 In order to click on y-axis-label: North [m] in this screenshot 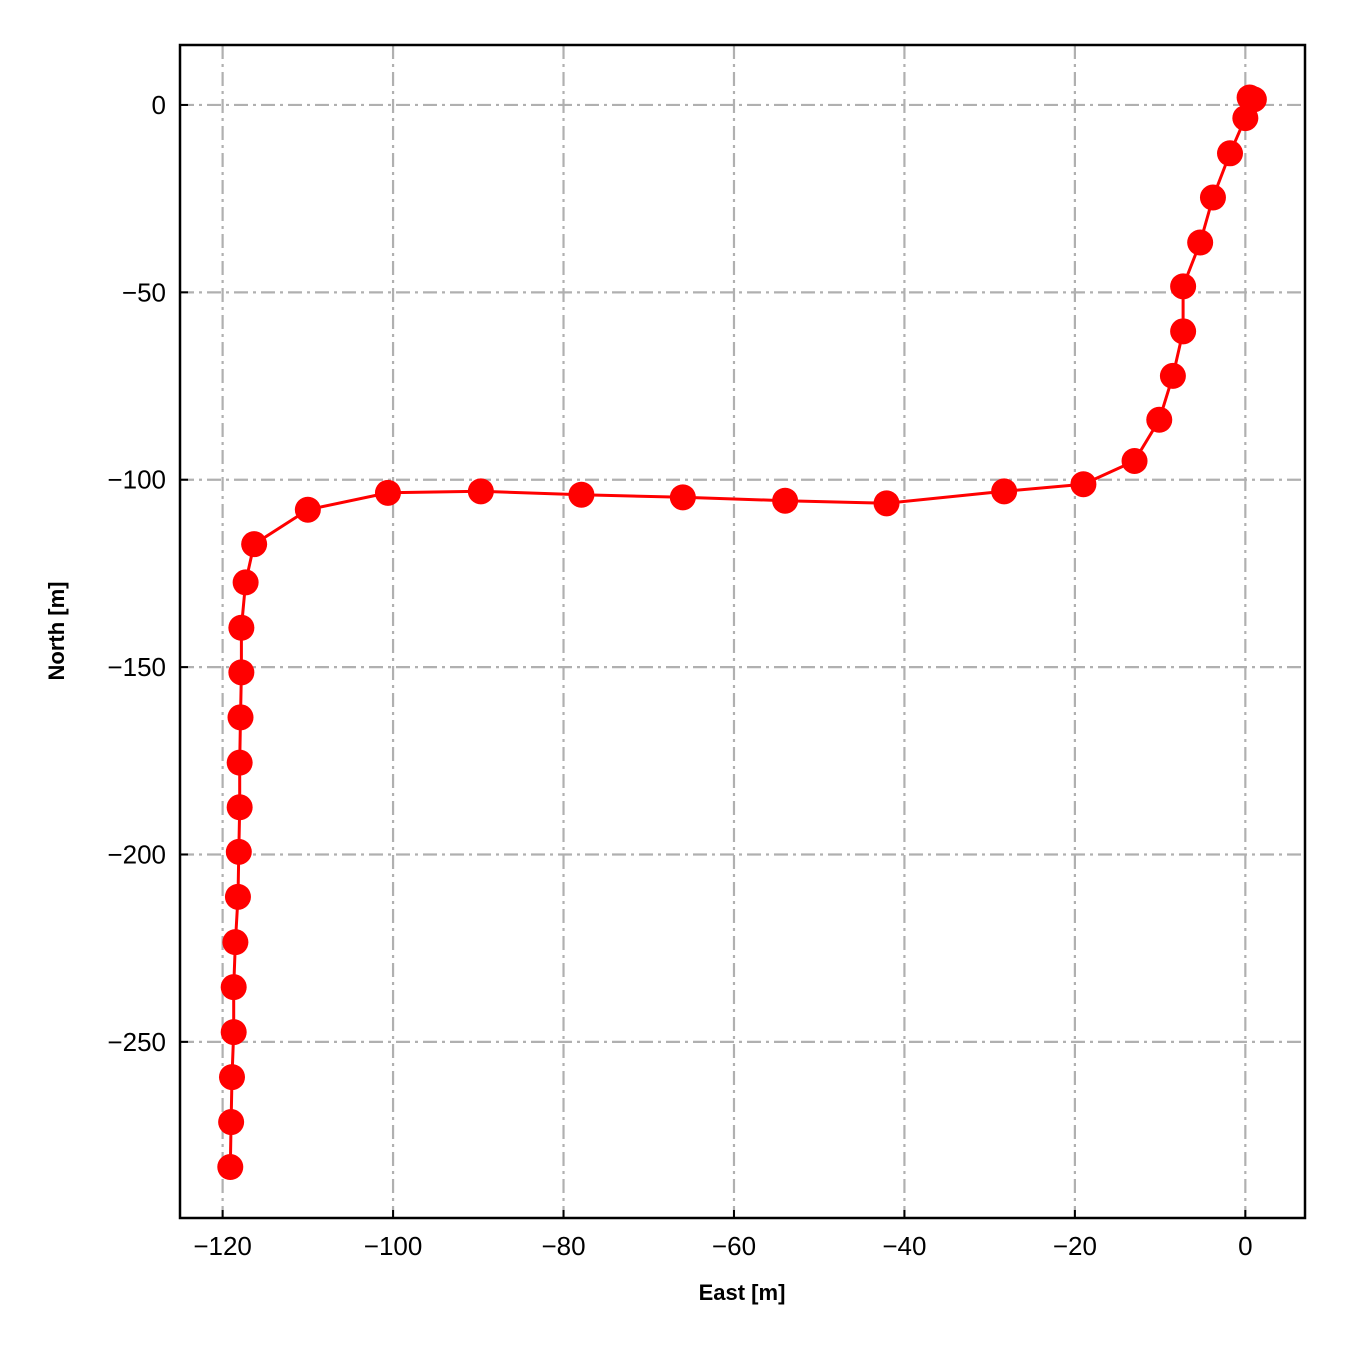, I will do `click(56, 631)`.